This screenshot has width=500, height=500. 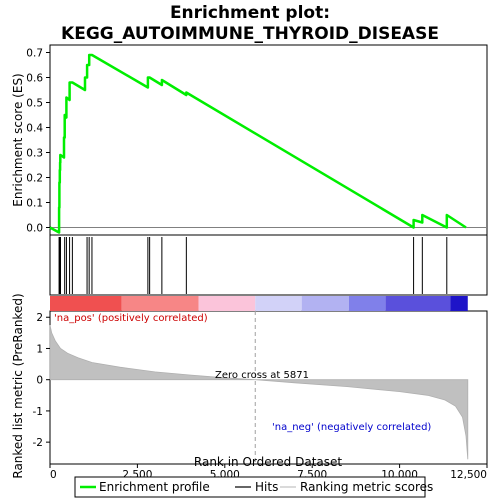 I want to click on legend-enrichment-label: Enrichment profile, so click(x=154, y=487).